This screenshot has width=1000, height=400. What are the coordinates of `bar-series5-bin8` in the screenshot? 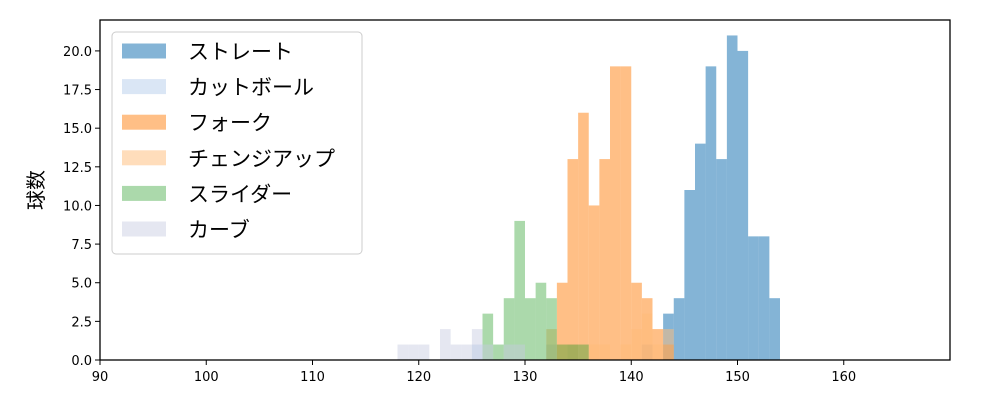 It's located at (509, 352).